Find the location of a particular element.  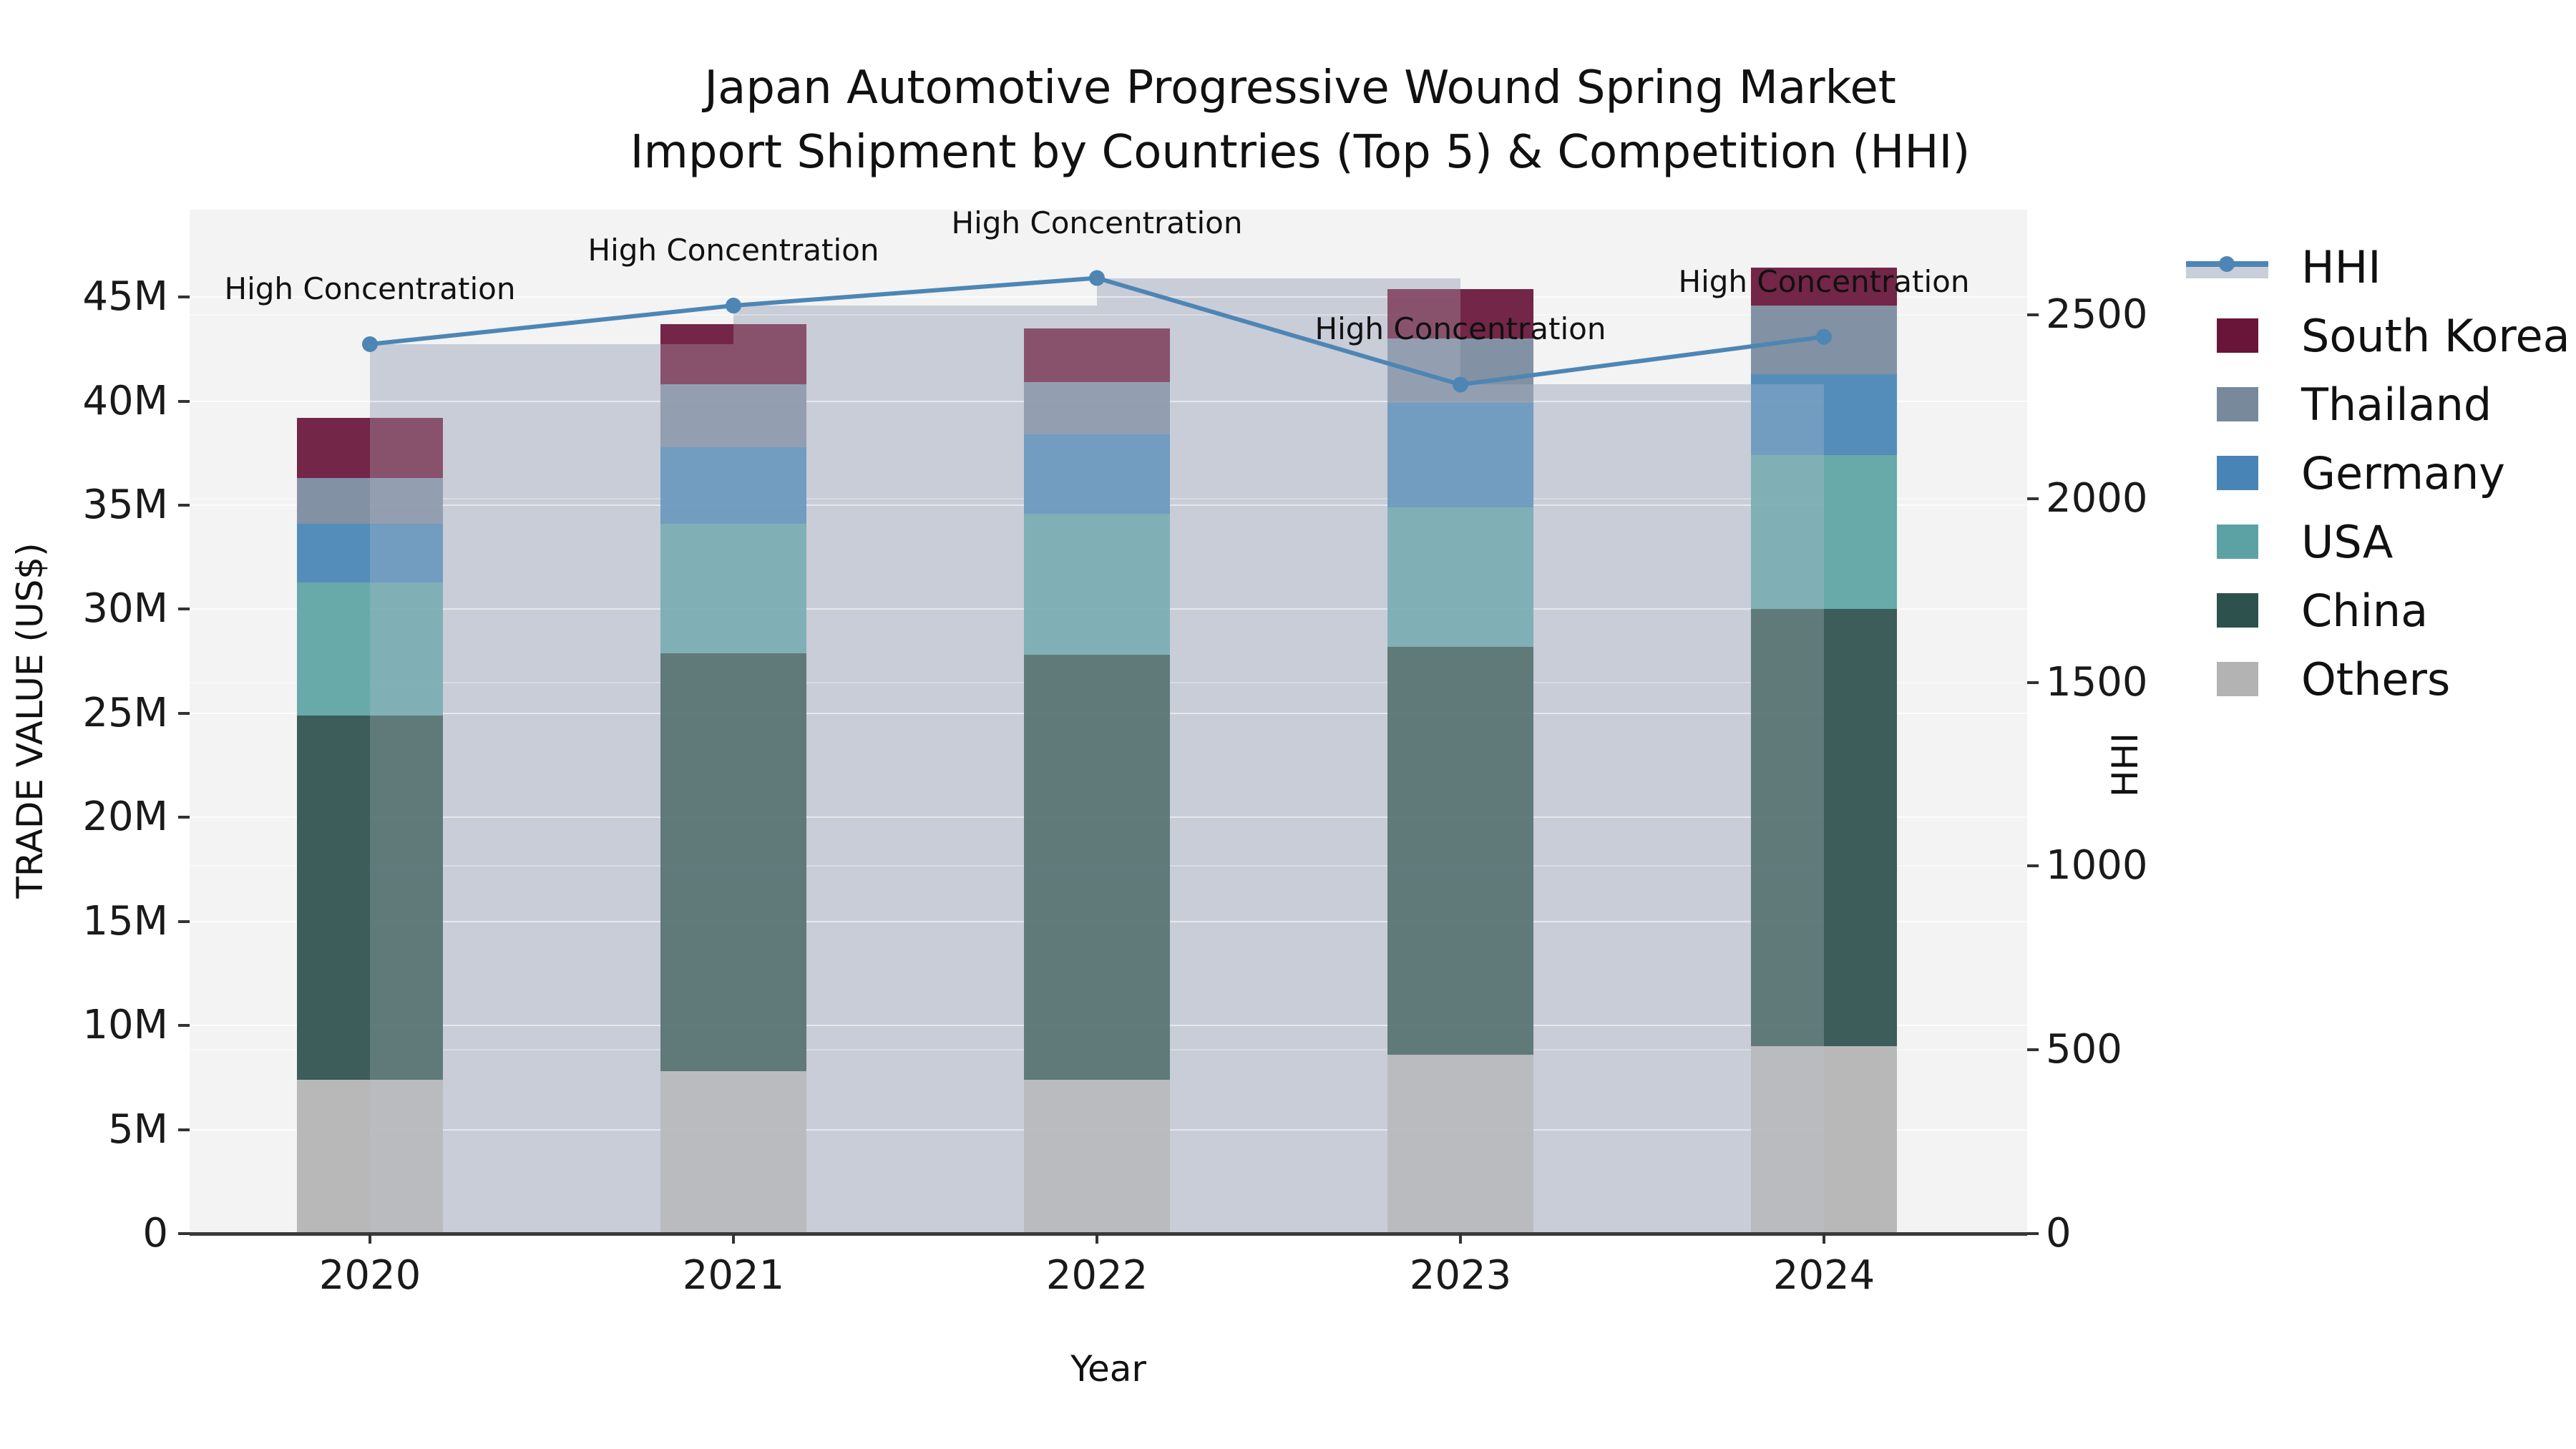

legend-label: Thailand is located at coordinates (2396, 404).